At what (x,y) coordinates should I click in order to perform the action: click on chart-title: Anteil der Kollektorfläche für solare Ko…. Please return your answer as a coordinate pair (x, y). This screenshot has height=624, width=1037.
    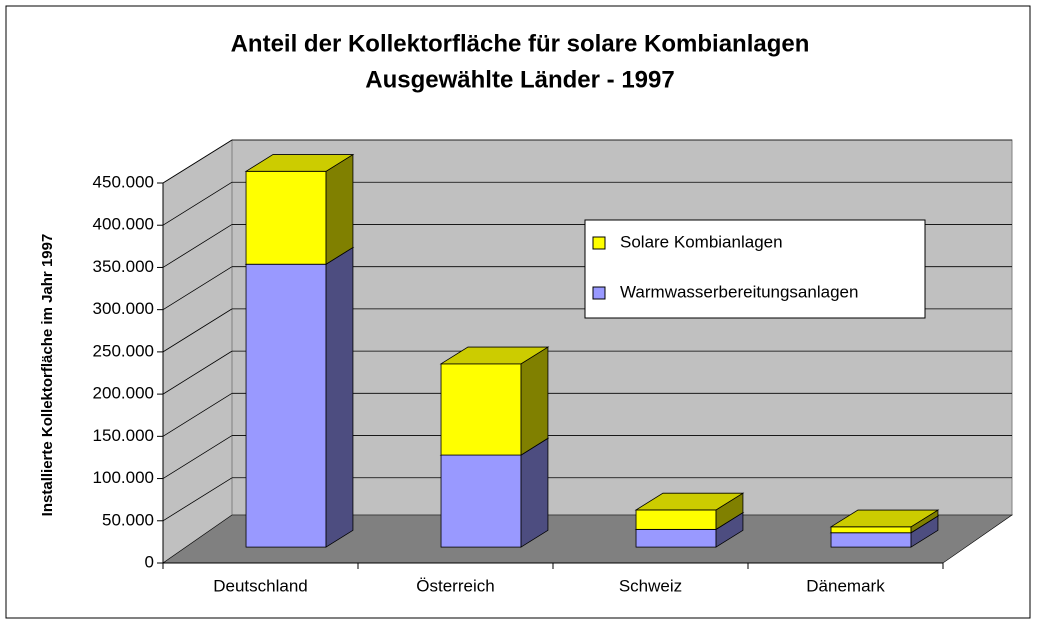
    Looking at the image, I should click on (520, 43).